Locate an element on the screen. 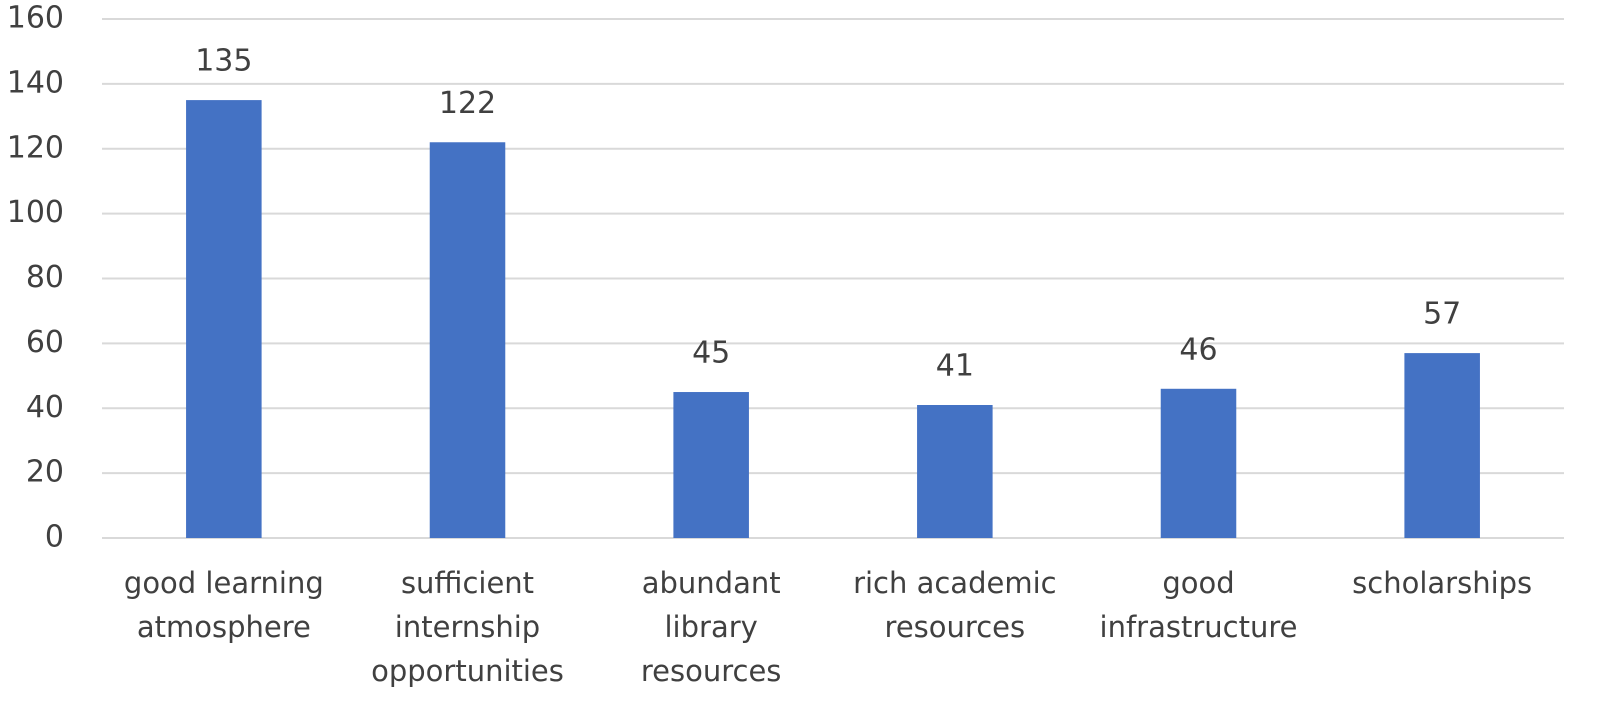 This screenshot has height=711, width=1605. y-tick-label: 40 is located at coordinates (45, 407).